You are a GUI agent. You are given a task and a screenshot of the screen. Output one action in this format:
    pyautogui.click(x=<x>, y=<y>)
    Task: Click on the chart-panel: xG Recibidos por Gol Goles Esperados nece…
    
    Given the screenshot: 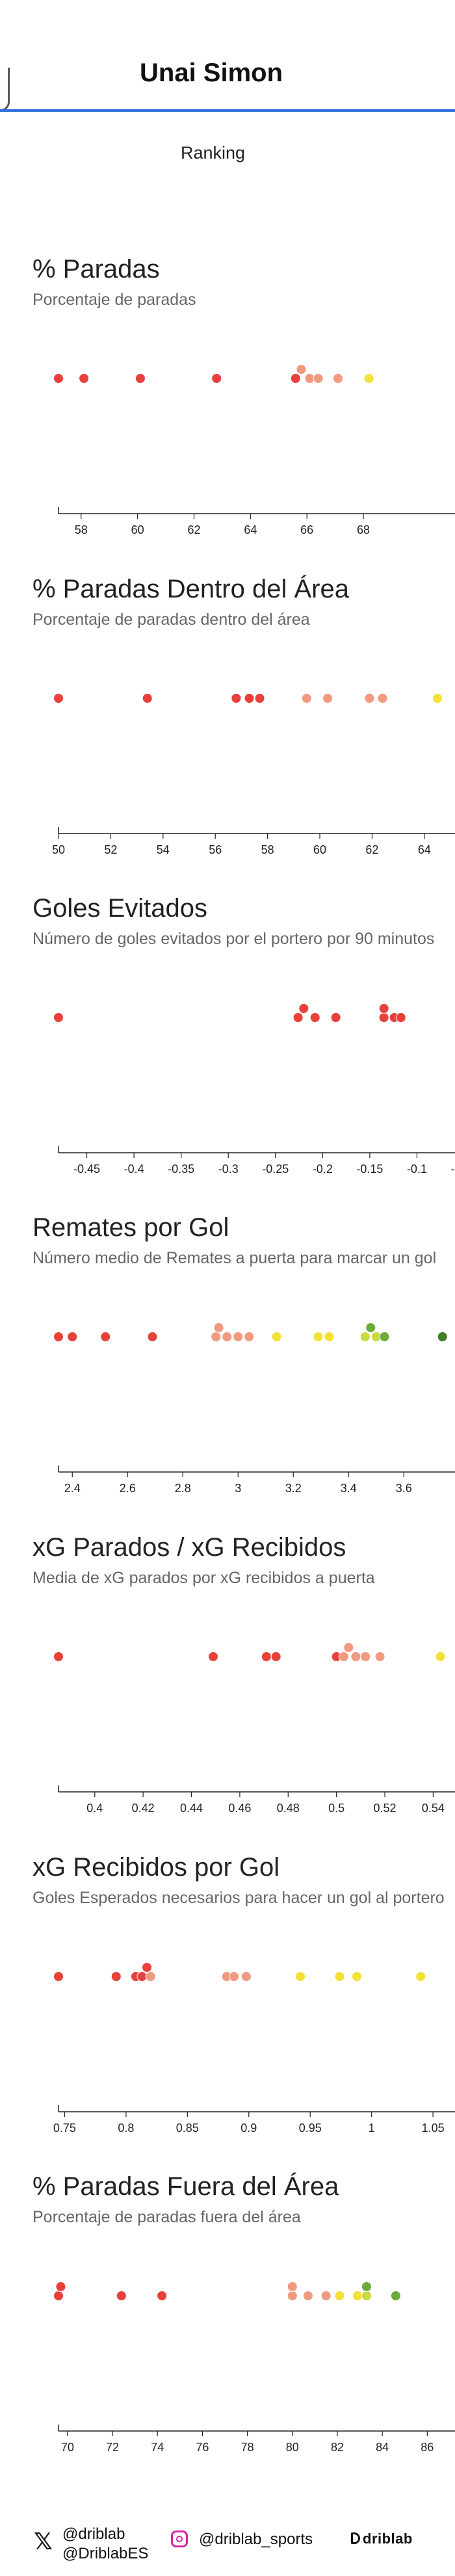 What is the action you would take?
    pyautogui.click(x=227, y=2006)
    